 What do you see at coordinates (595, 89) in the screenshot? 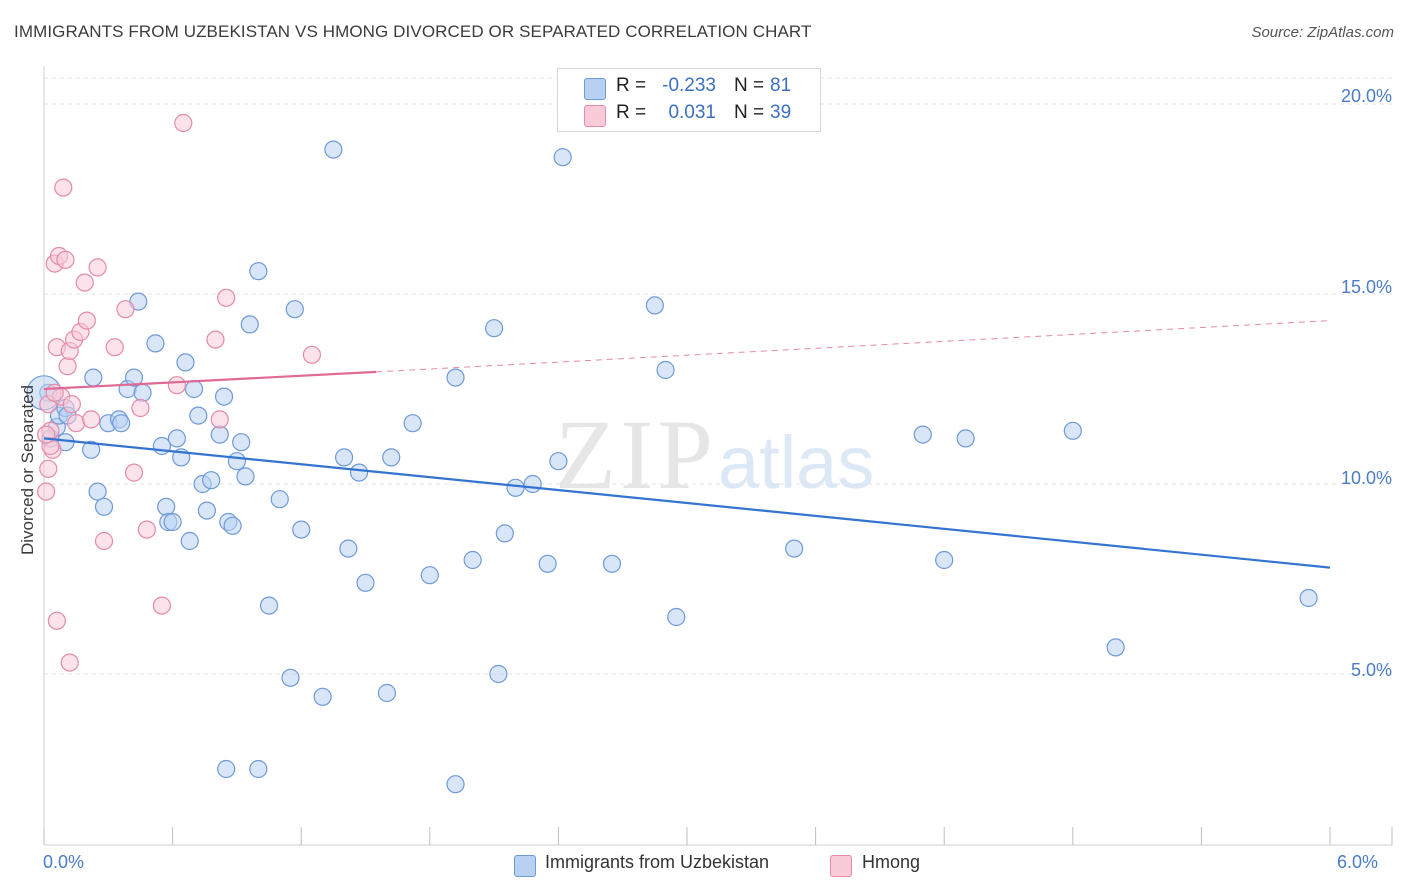
I see `legend-swatch-blue` at bounding box center [595, 89].